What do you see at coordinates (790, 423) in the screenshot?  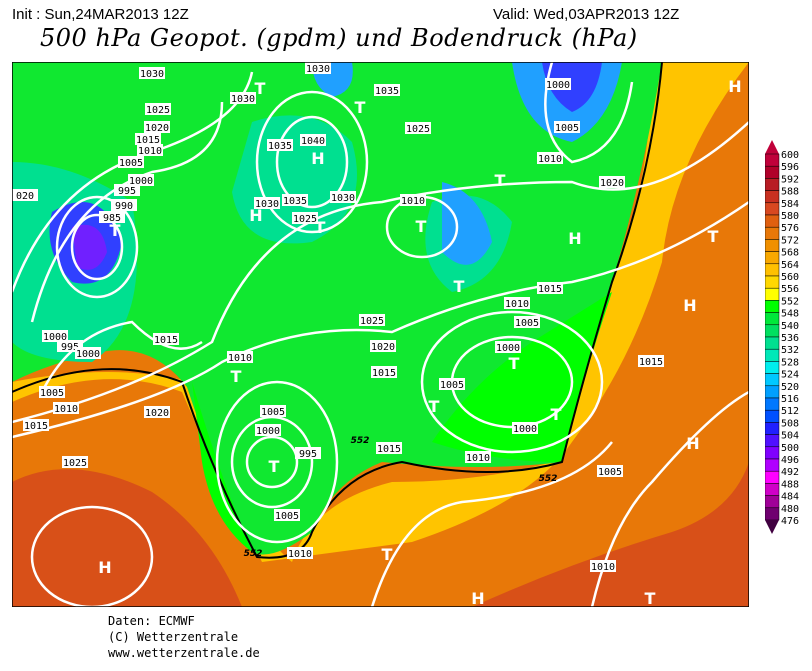 I see `colorbar-label: 508` at bounding box center [790, 423].